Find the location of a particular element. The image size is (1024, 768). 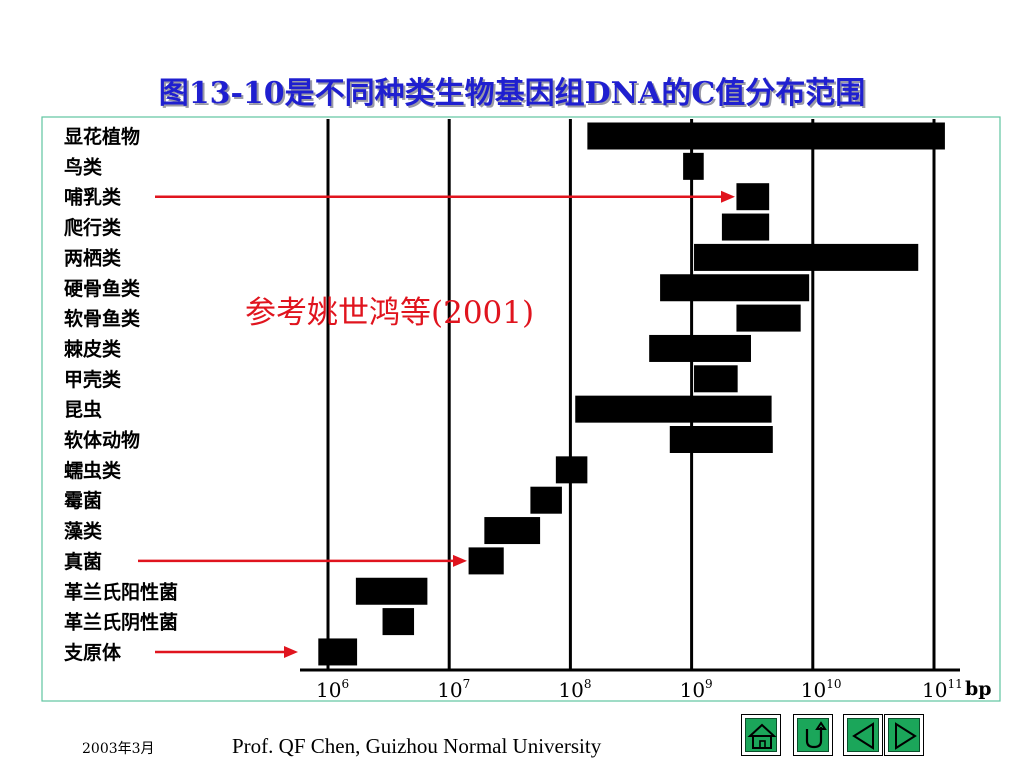

return-icon is located at coordinates (816, 735).